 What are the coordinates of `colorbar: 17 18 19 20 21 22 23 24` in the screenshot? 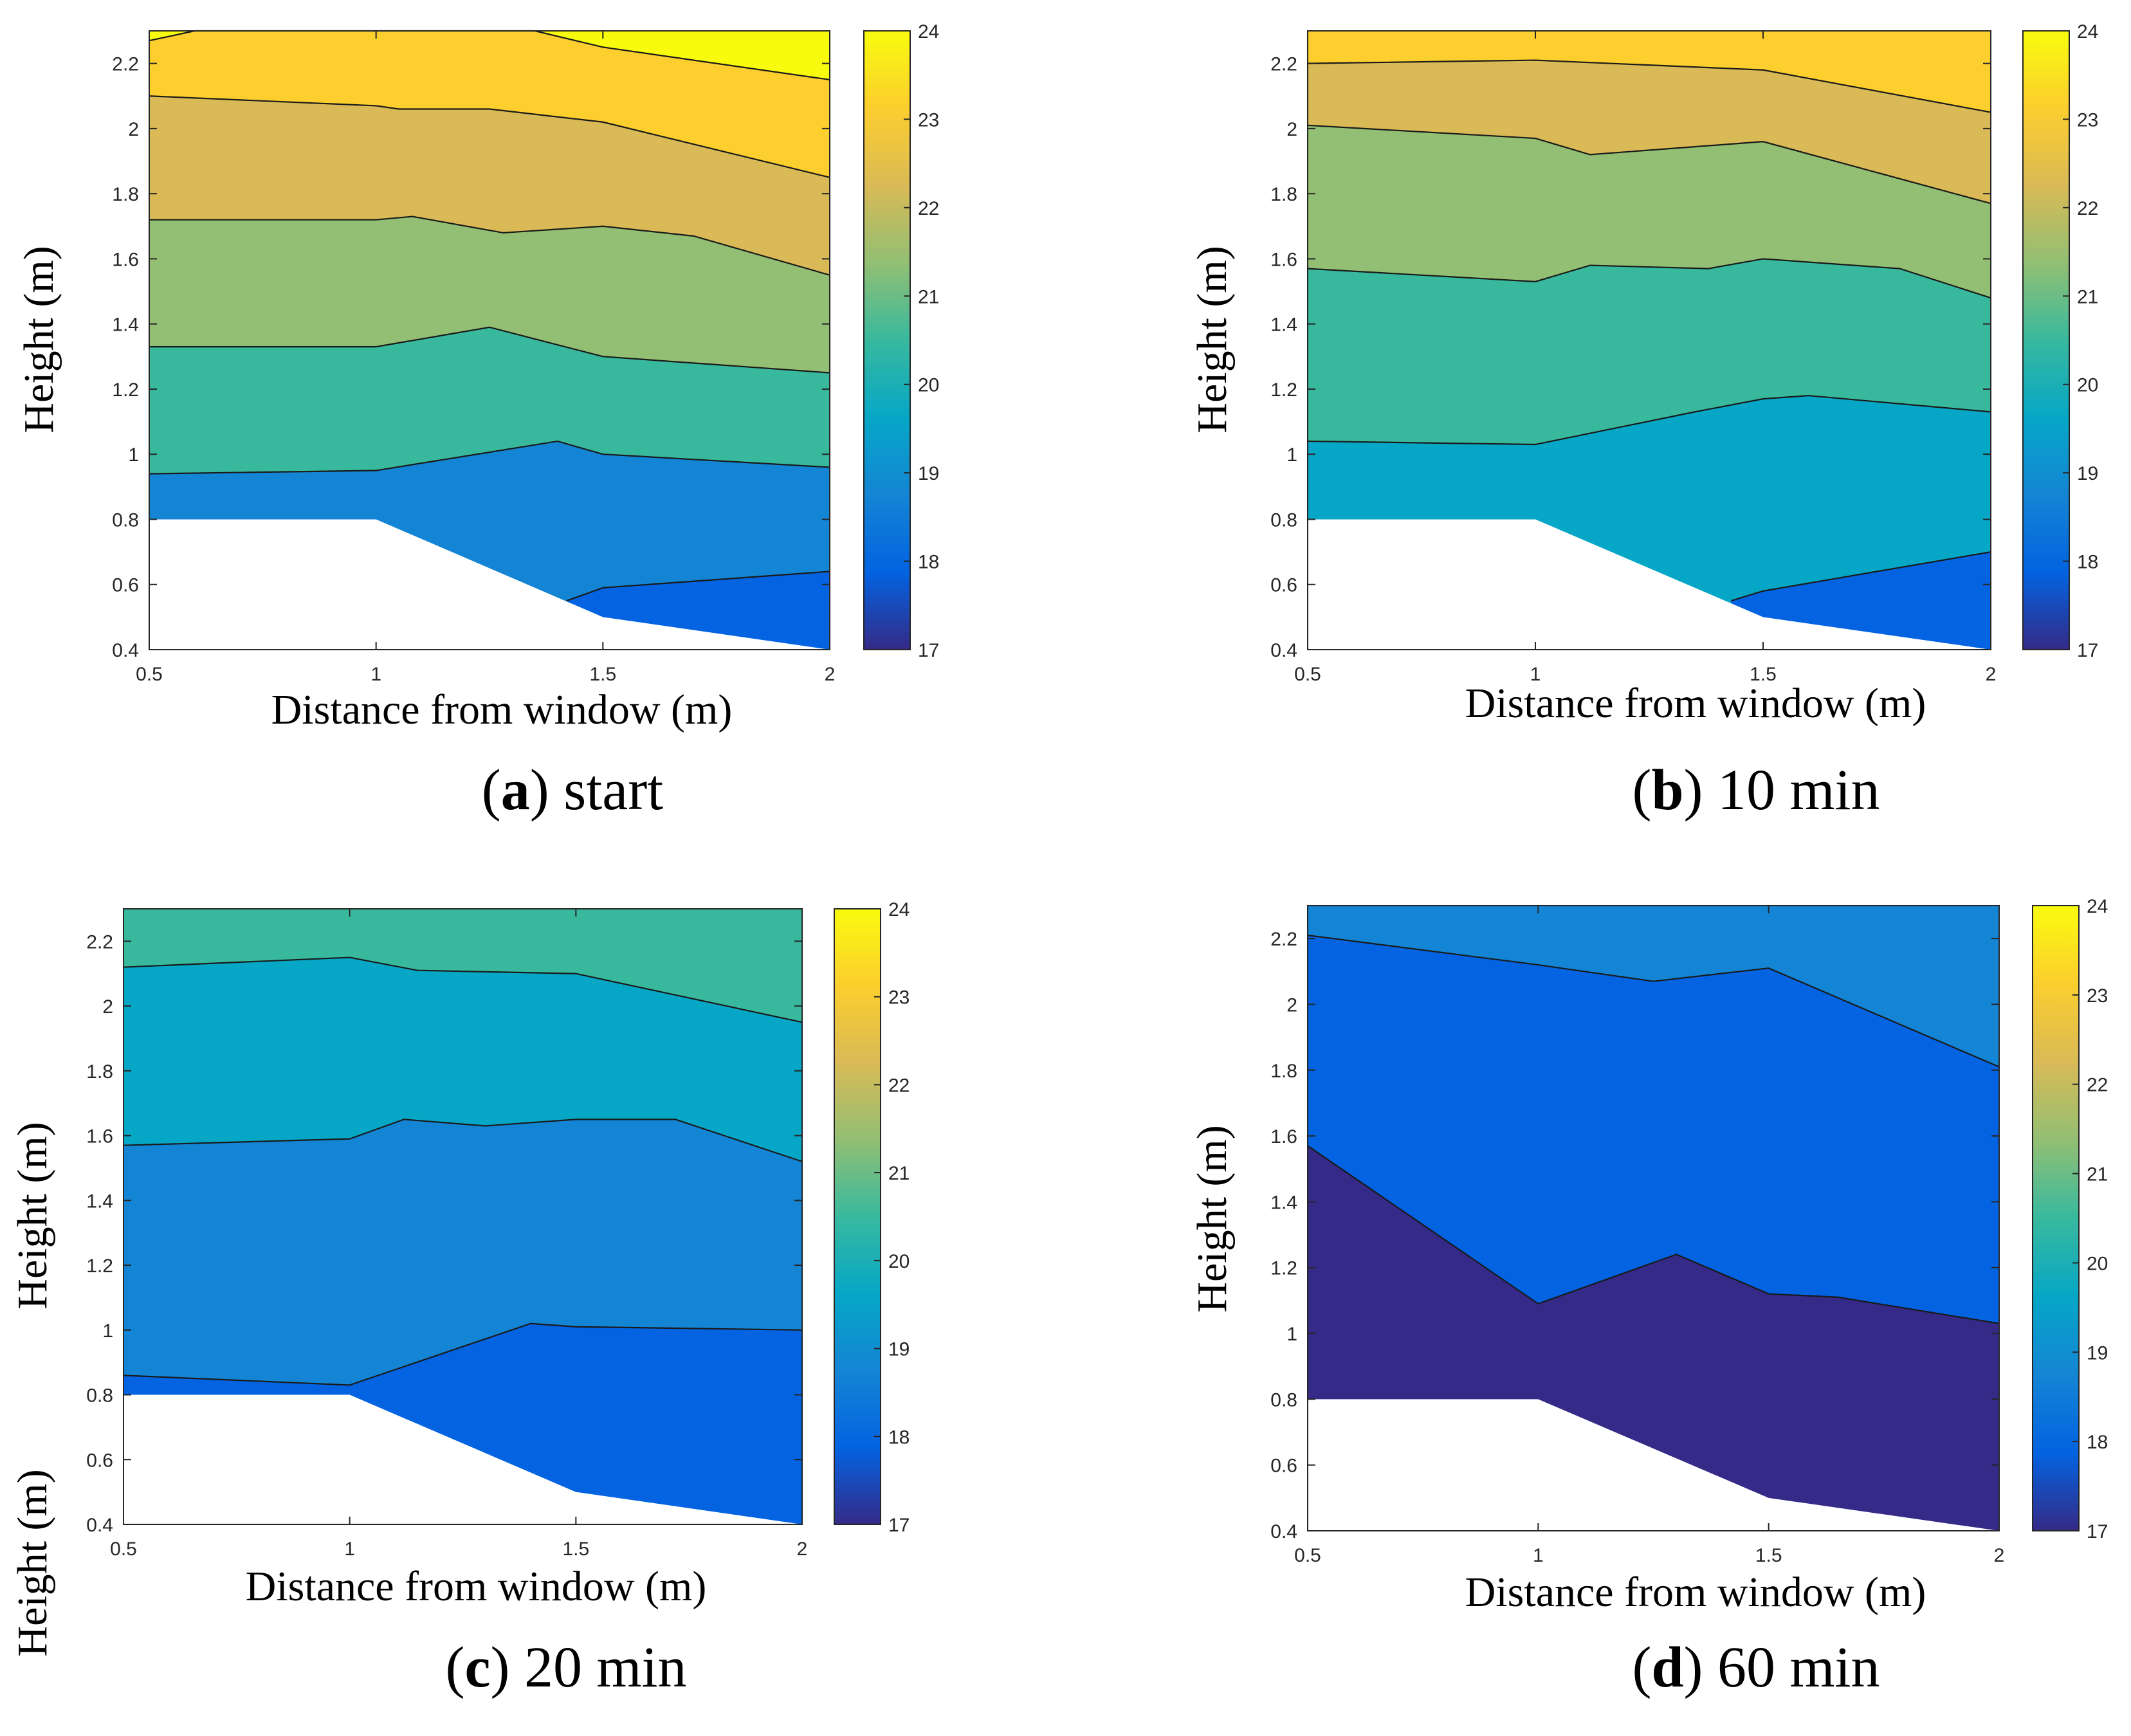 It's located at (872, 1217).